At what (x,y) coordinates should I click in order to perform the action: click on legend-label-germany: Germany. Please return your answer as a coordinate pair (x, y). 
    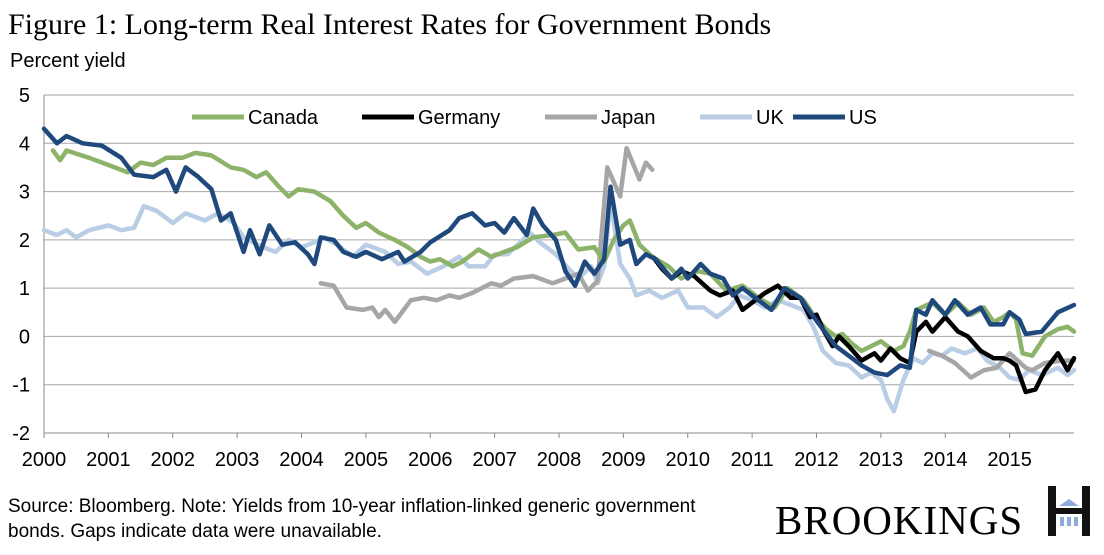
    Looking at the image, I should click on (459, 118).